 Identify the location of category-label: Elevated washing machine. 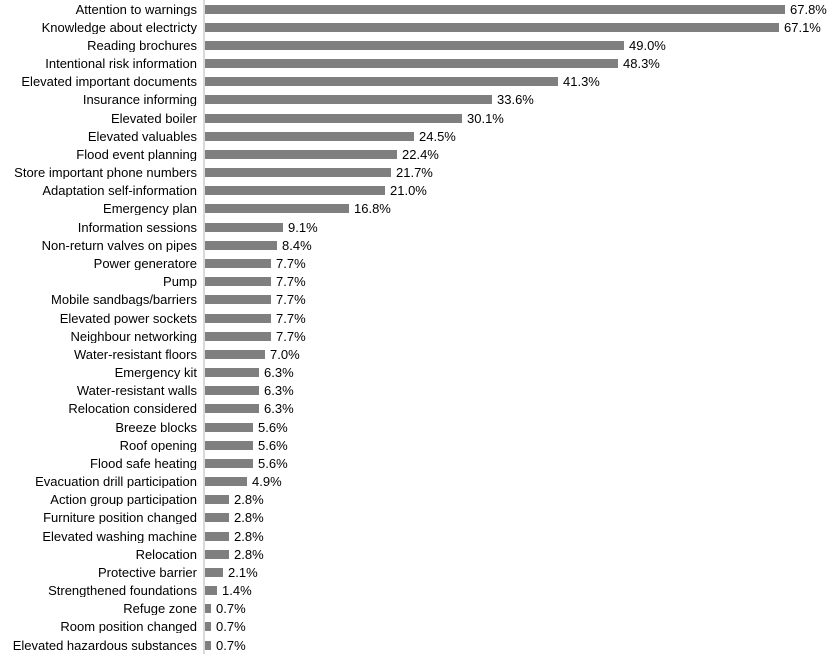
(119, 536).